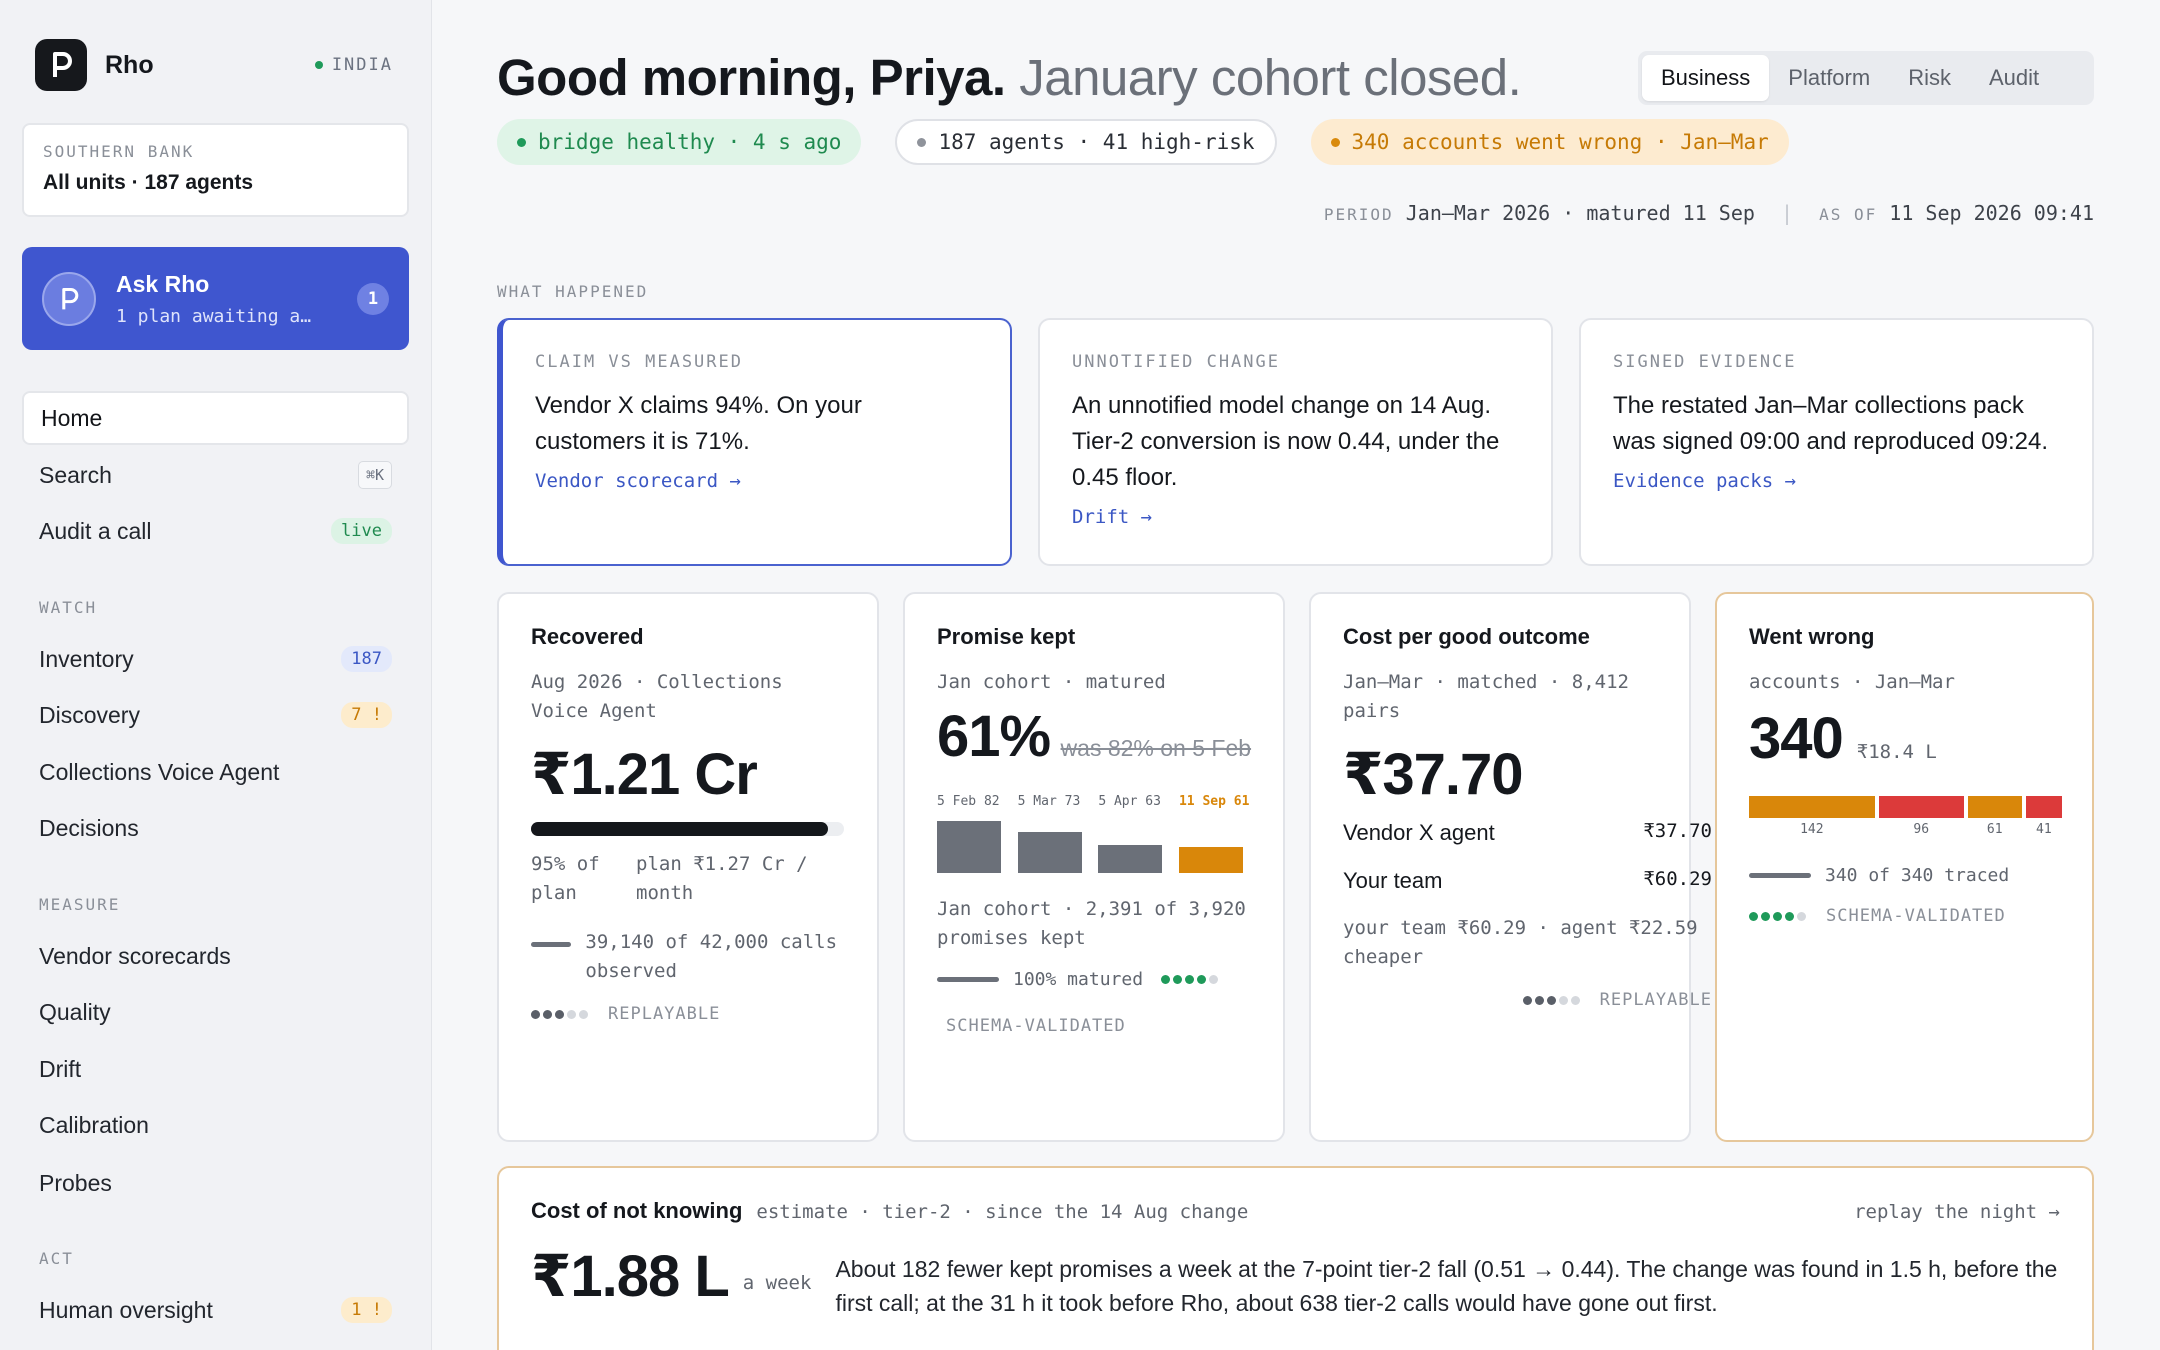 The image size is (2160, 1350). I want to click on calls-observed: 39,140 of 42,000 calls observed, so click(711, 956).